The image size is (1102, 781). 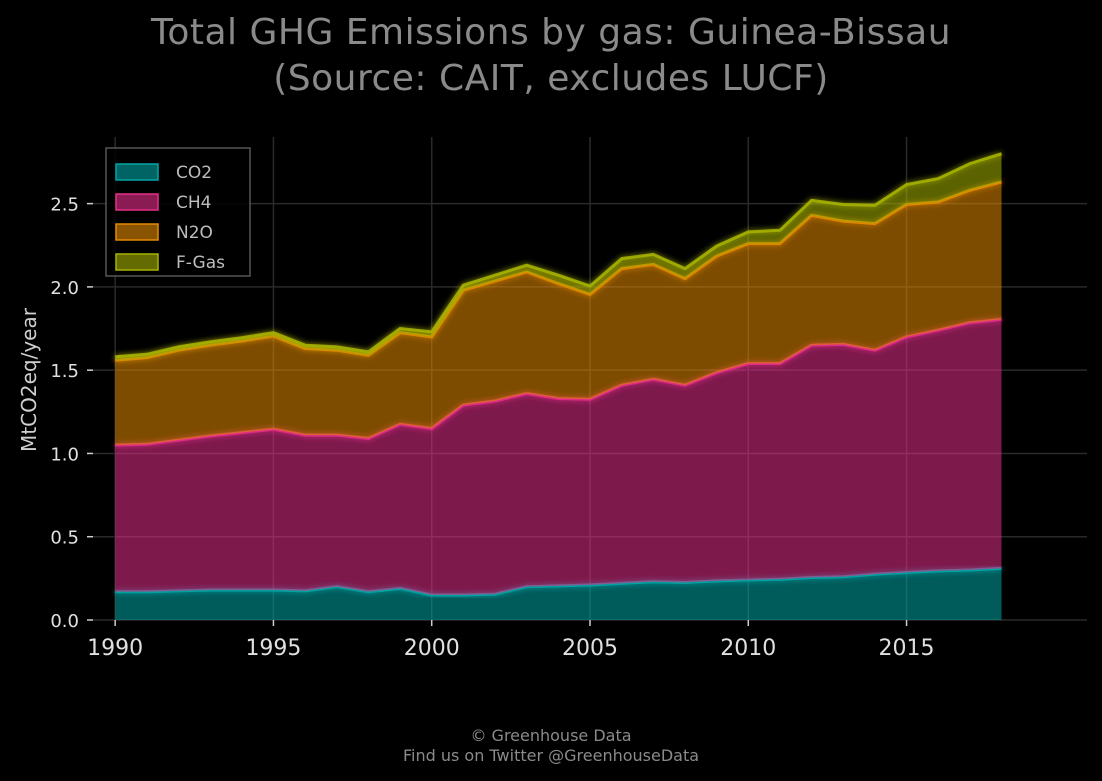 I want to click on x-tick-label: 2000, so click(x=432, y=648).